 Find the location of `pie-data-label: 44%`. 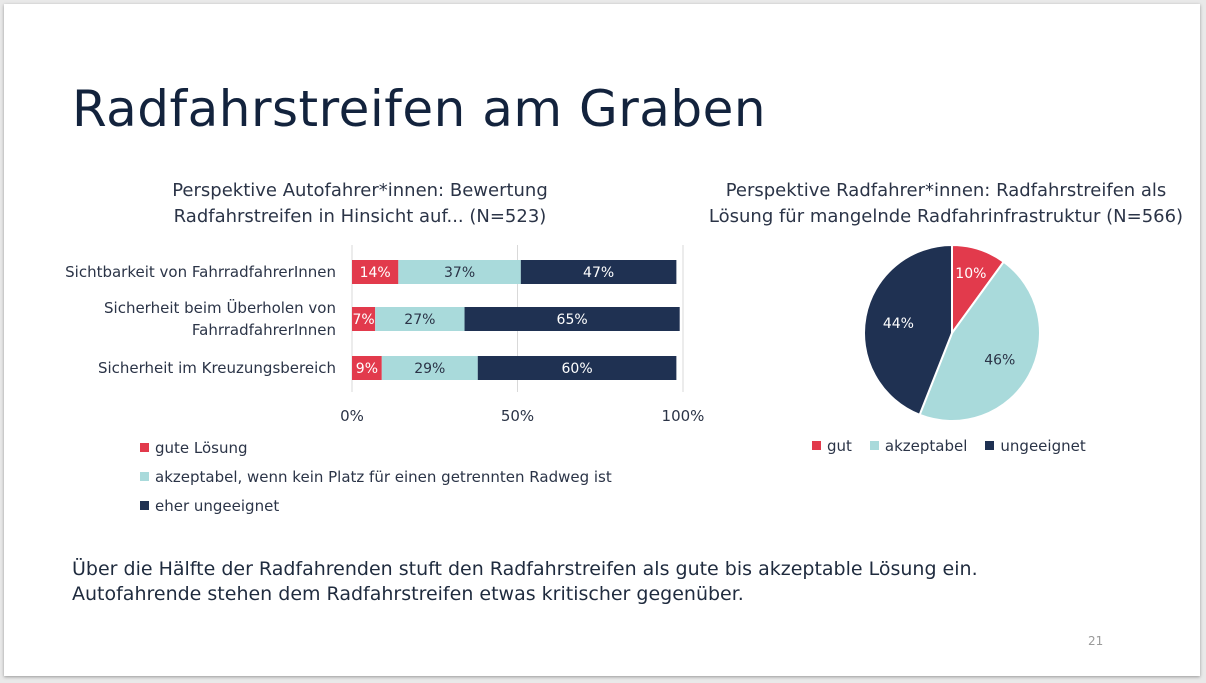

pie-data-label: 44% is located at coordinates (898, 324).